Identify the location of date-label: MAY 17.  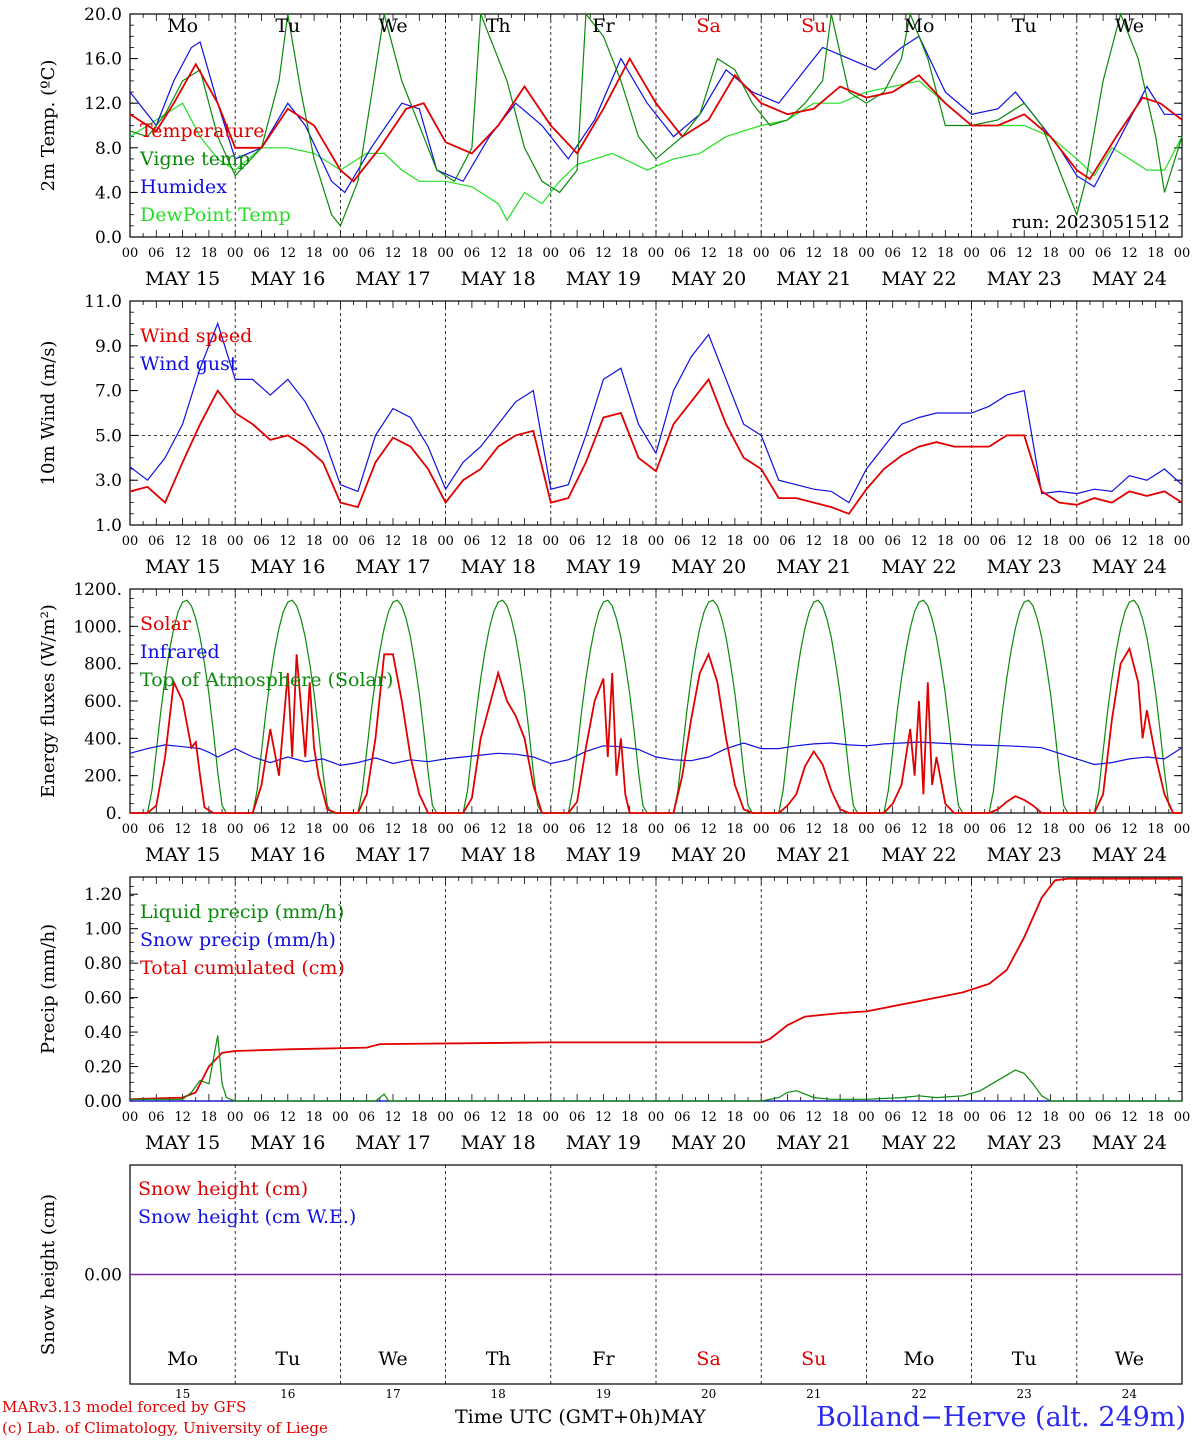
(392, 279).